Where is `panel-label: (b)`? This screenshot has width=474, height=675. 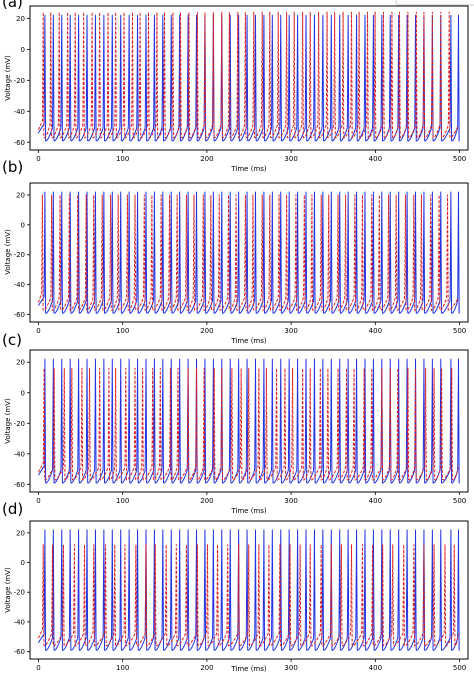 panel-label: (b) is located at coordinates (12, 167).